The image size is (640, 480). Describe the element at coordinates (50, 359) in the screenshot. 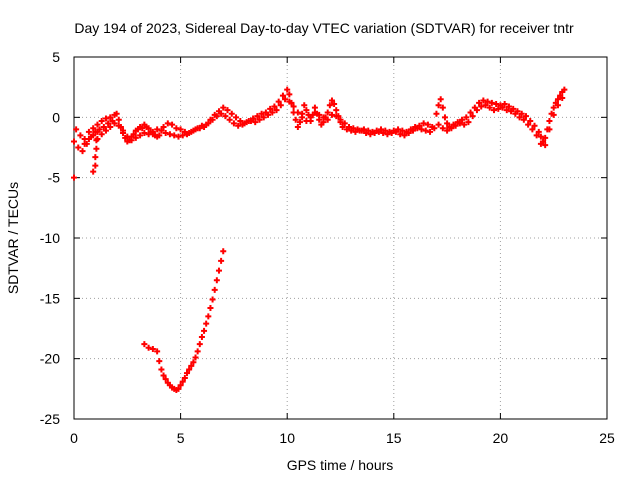

I see `y-tick-label: -20` at that location.